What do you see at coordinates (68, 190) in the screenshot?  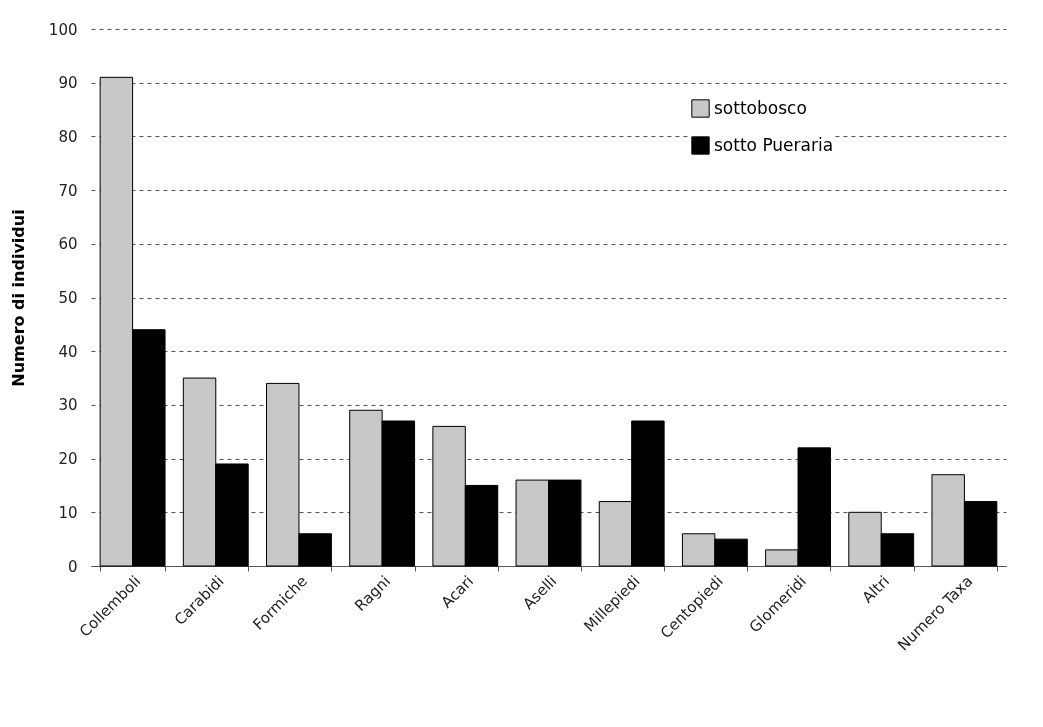 I see `y-tick-label: 70` at bounding box center [68, 190].